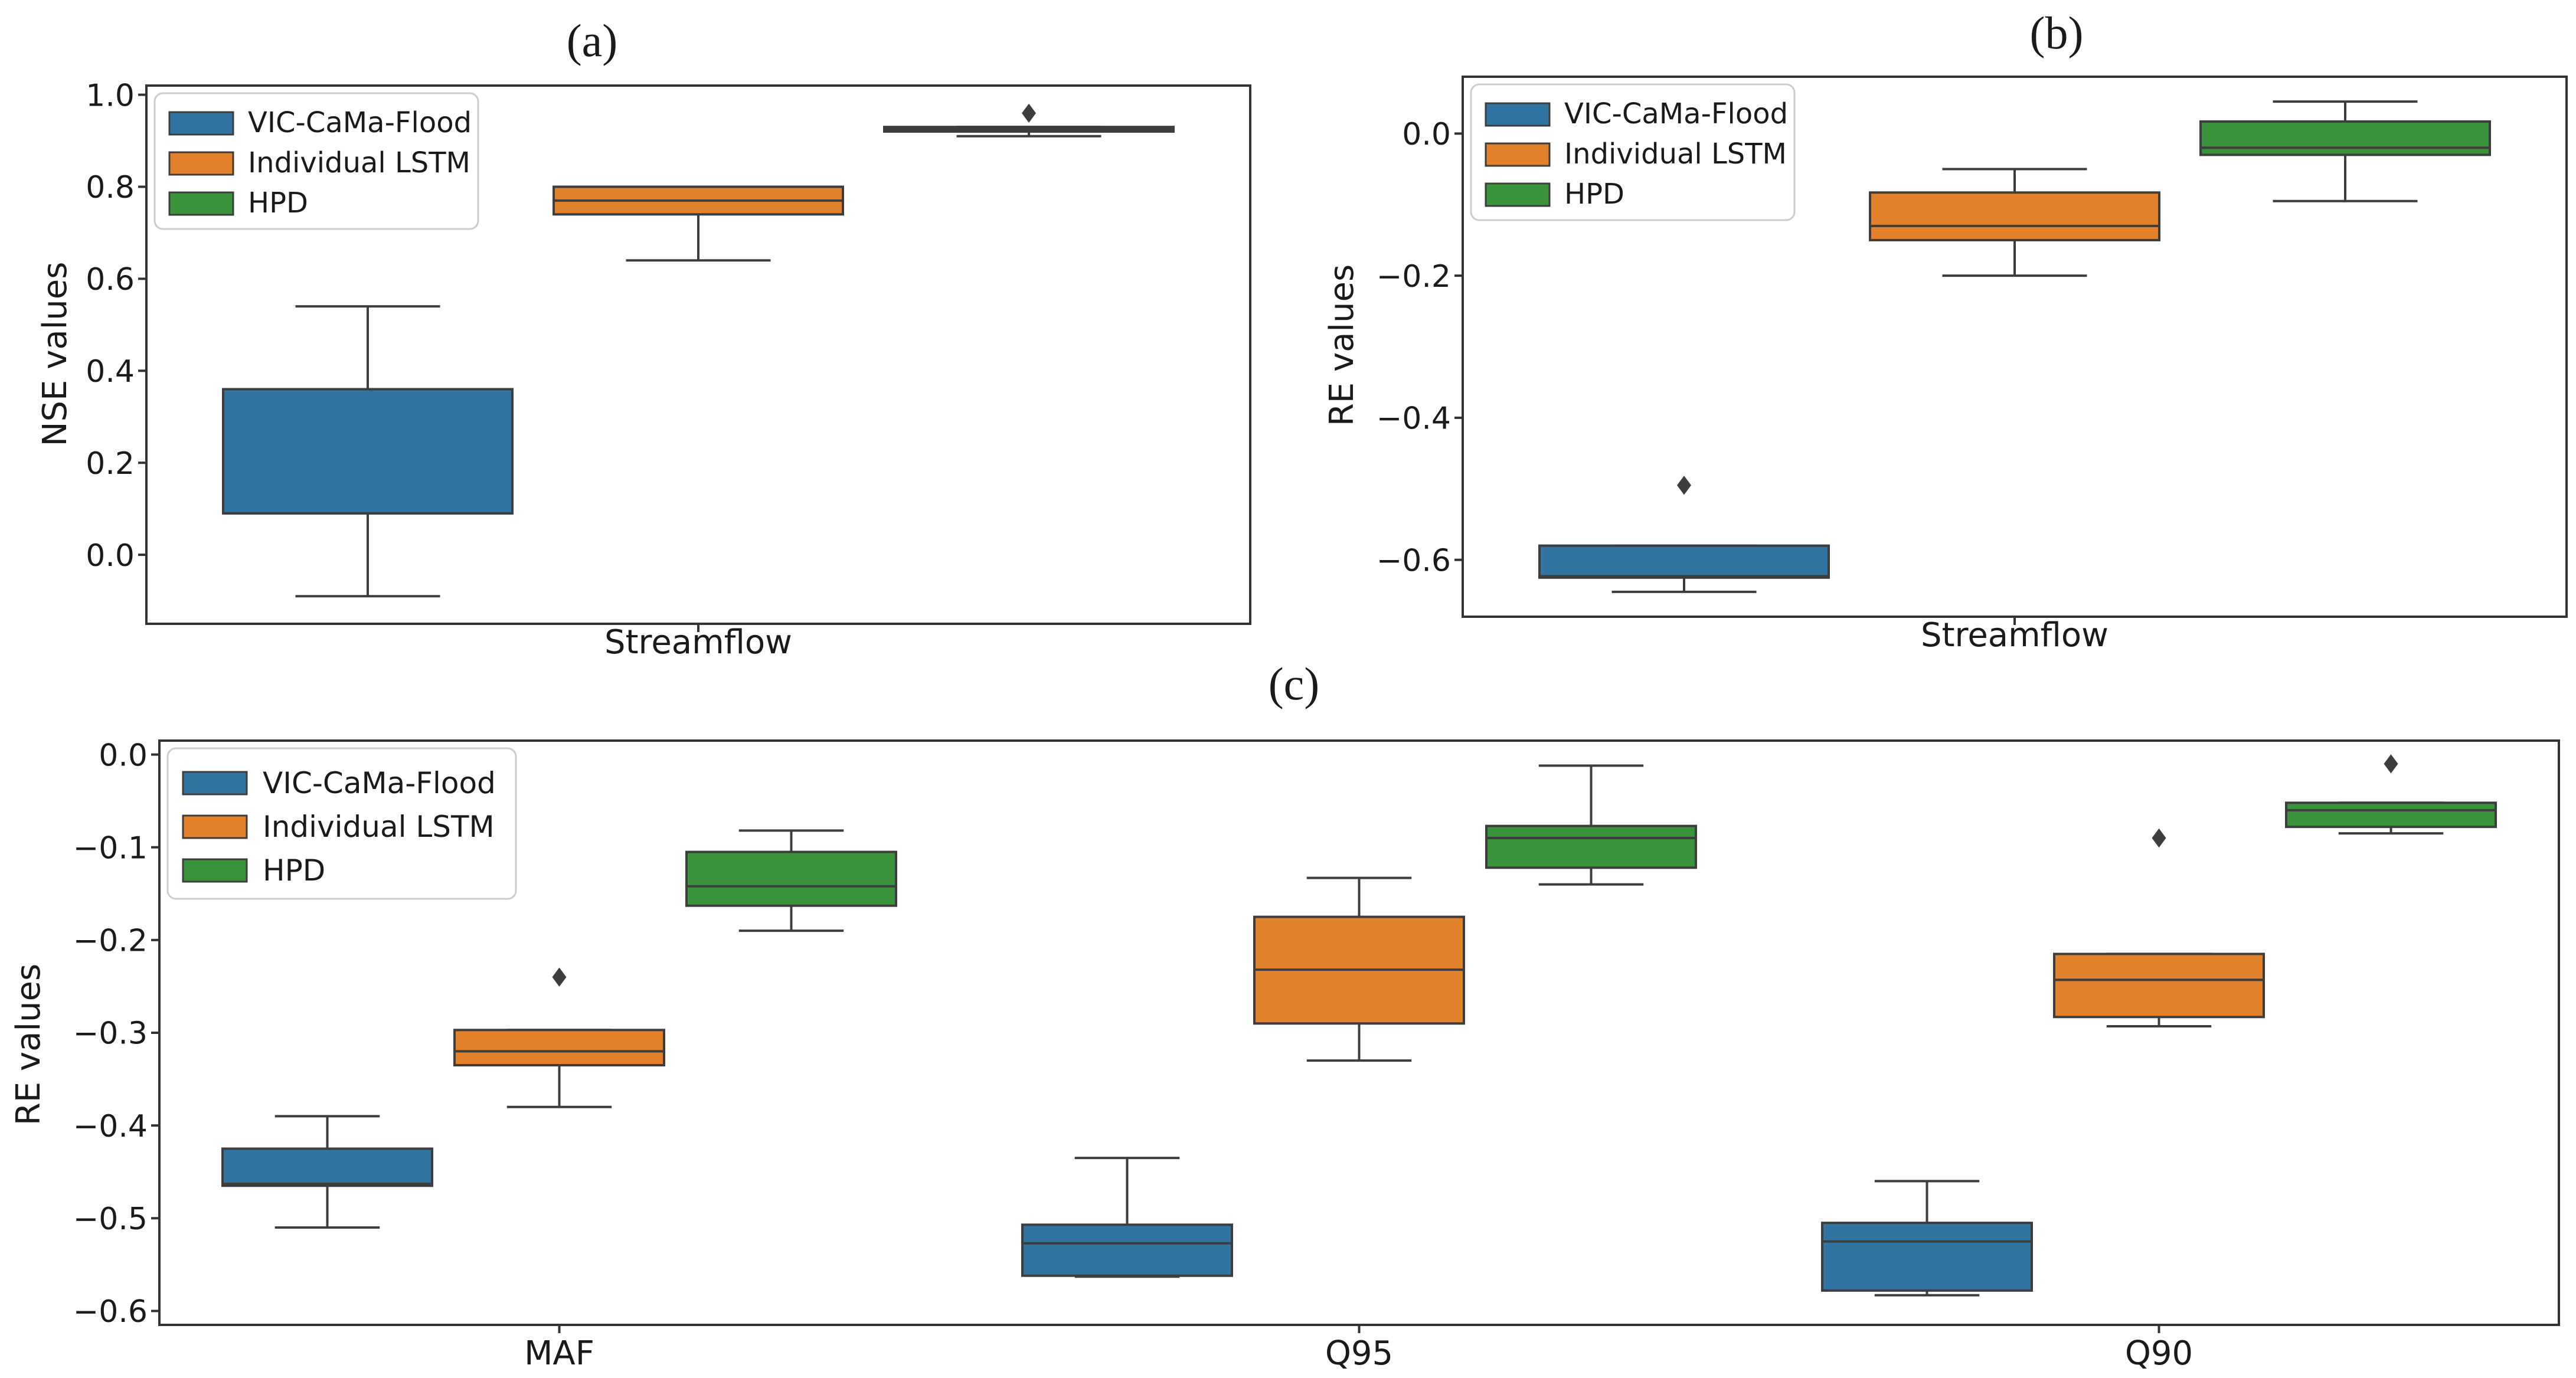 The image size is (2576, 1378). I want to click on panel-c-vic-cama-flood-q90-box-group, so click(1927, 1238).